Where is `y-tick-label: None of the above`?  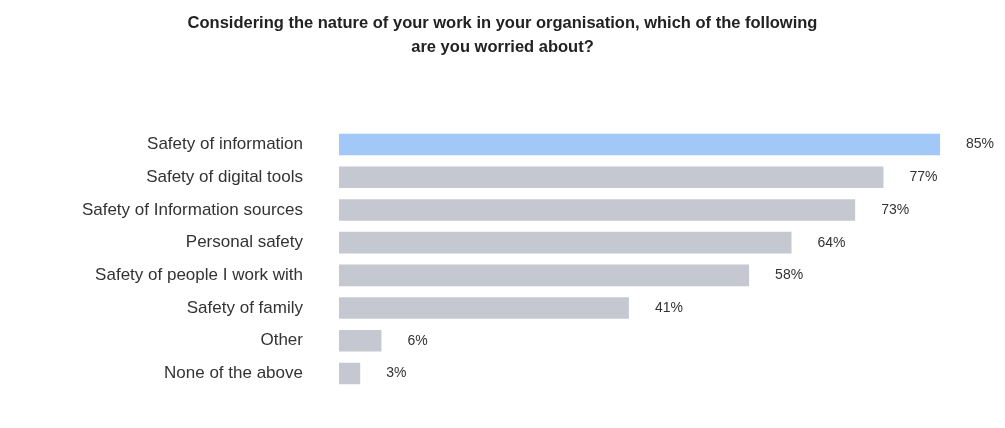
y-tick-label: None of the above is located at coordinates (233, 373).